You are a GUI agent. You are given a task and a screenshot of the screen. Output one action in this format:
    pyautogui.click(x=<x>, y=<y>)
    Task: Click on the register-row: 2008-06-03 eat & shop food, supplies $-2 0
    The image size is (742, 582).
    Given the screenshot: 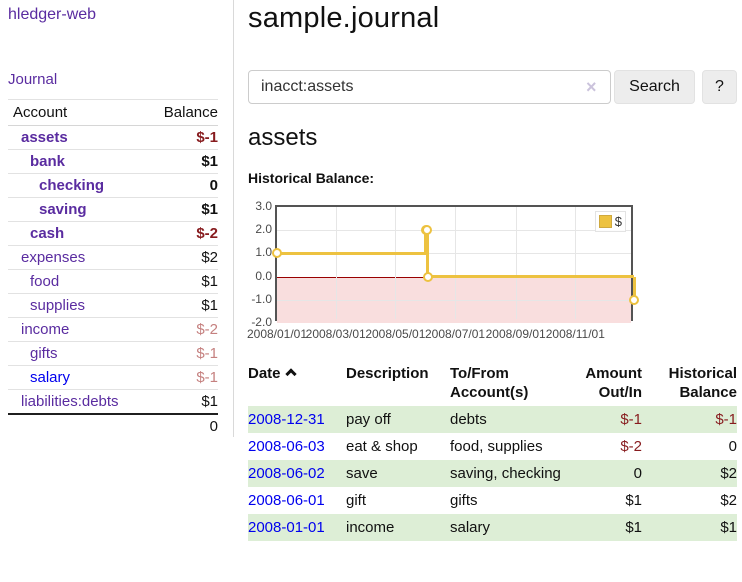 What is the action you would take?
    pyautogui.click(x=492, y=446)
    